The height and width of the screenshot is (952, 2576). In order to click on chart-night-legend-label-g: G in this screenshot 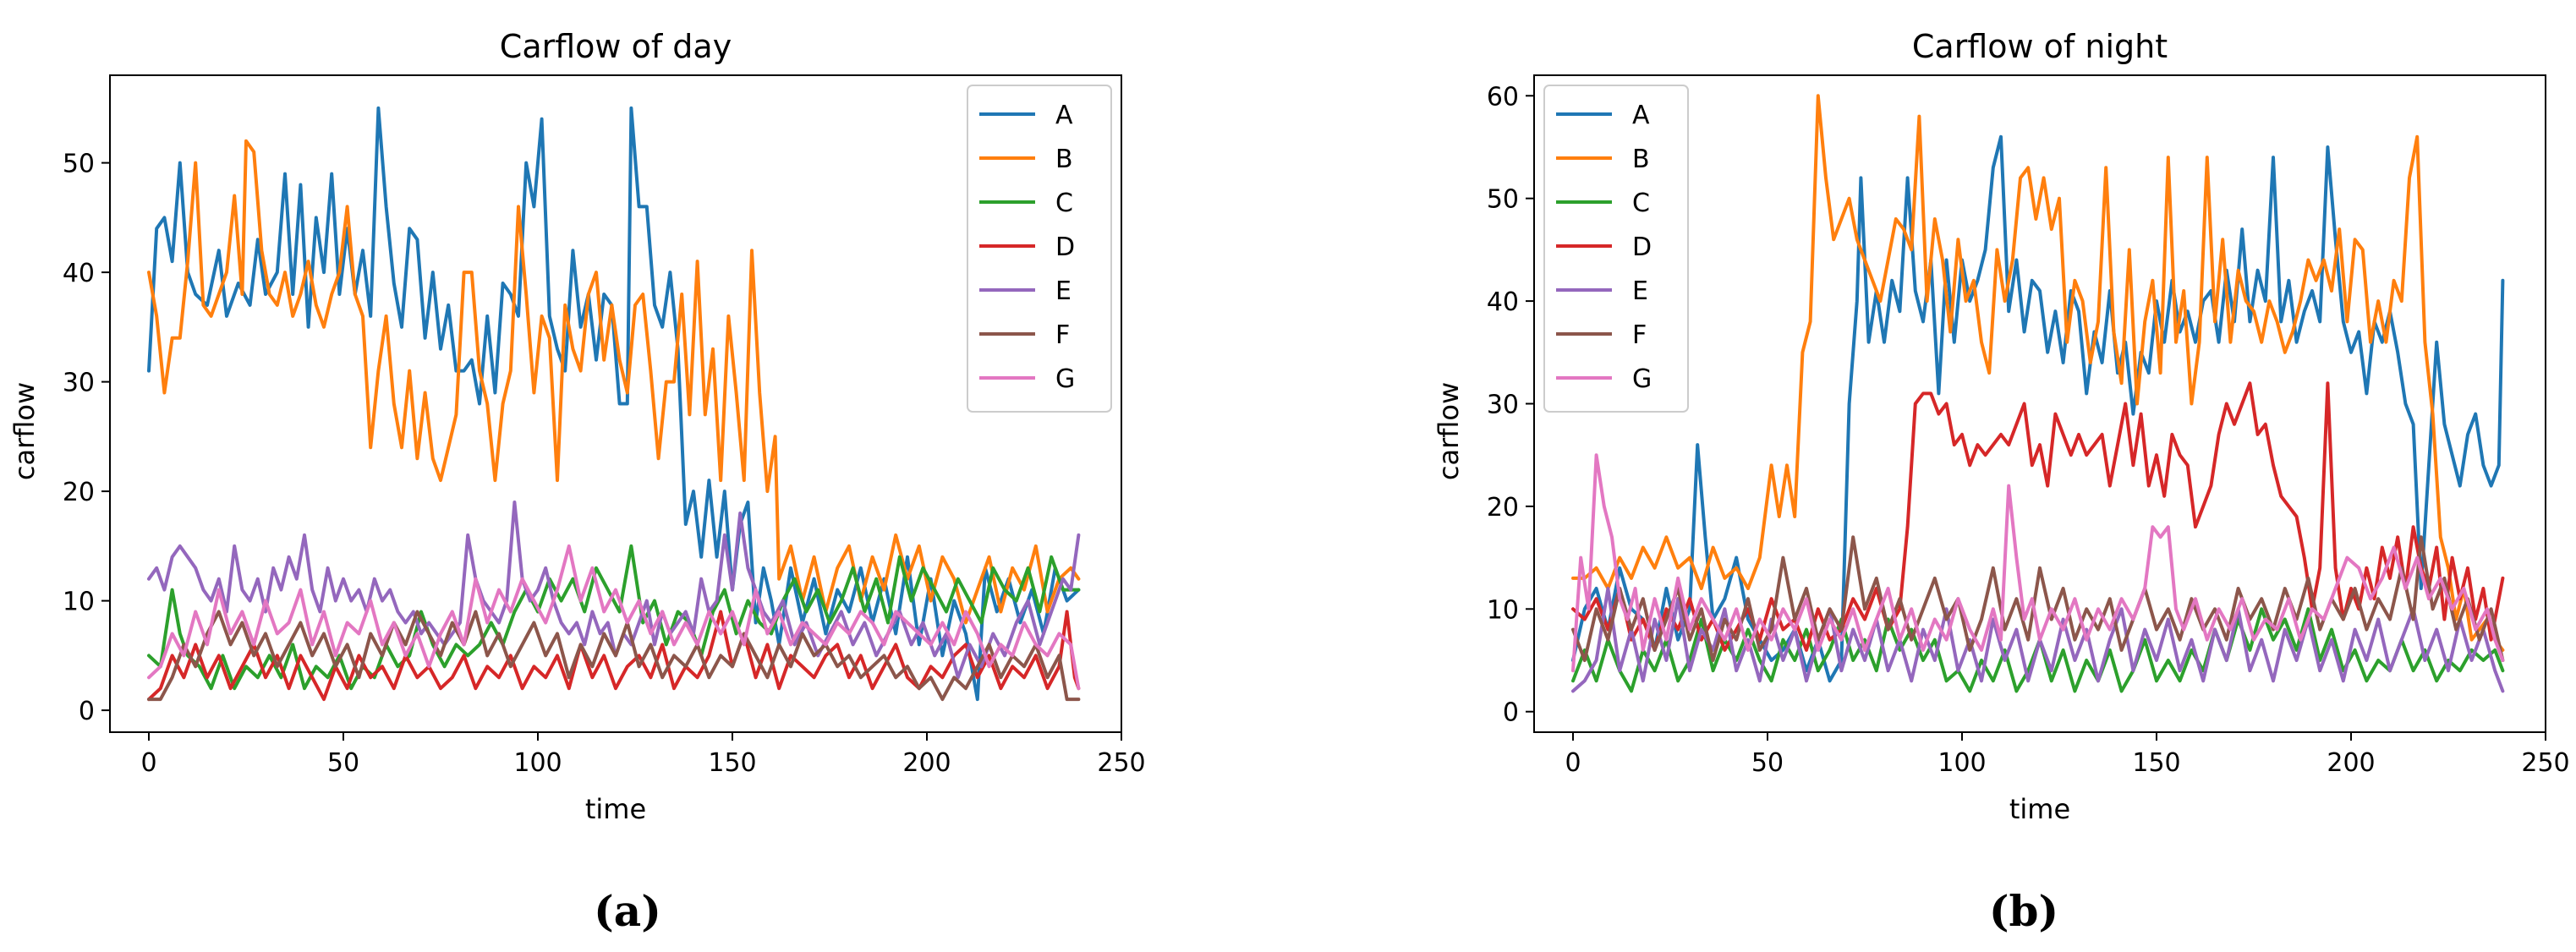, I will do `click(1642, 379)`.